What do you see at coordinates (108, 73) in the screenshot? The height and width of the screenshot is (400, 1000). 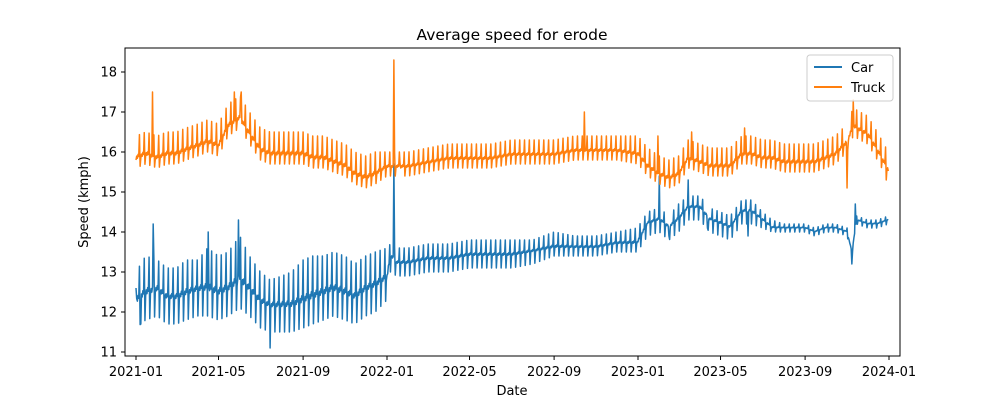 I see `y-tick-label: 18` at bounding box center [108, 73].